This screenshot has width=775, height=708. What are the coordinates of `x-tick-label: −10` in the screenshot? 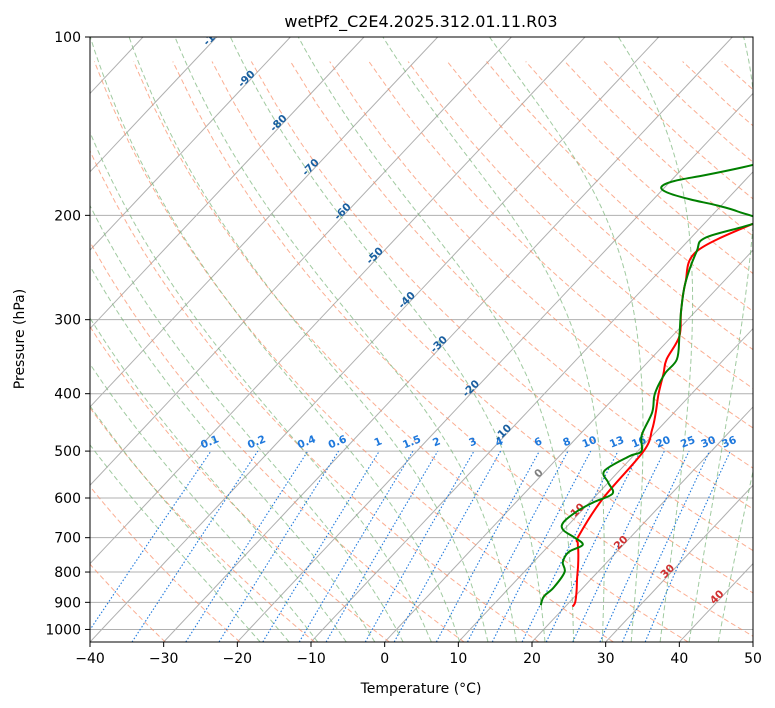 It's located at (311, 659).